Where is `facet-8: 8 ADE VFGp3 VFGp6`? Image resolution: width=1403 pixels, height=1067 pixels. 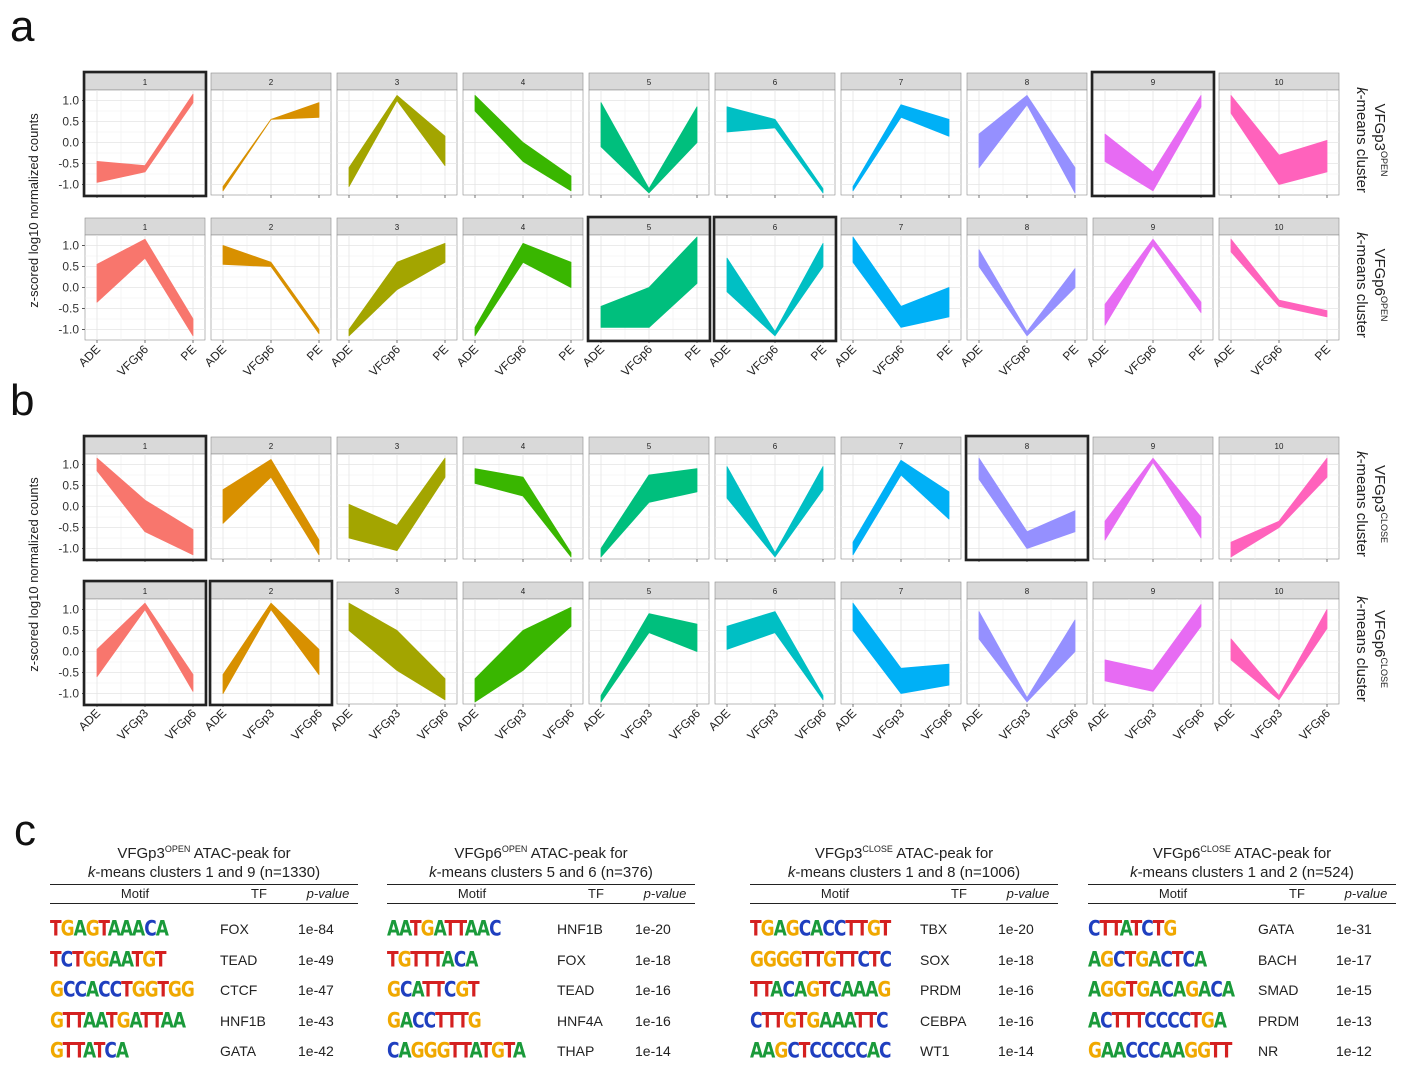
facet-8: 8 ADE VFGp3 VFGp6 is located at coordinates (1023, 662).